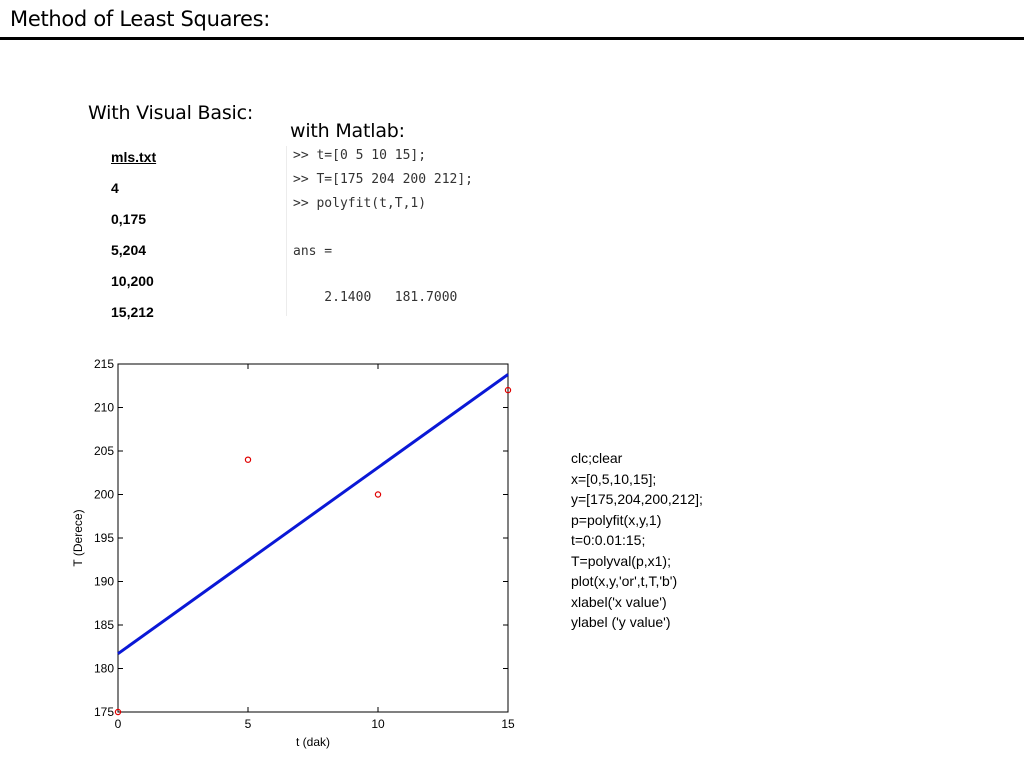 This screenshot has height=768, width=1024. I want to click on code-line: clc;clear, so click(597, 458).